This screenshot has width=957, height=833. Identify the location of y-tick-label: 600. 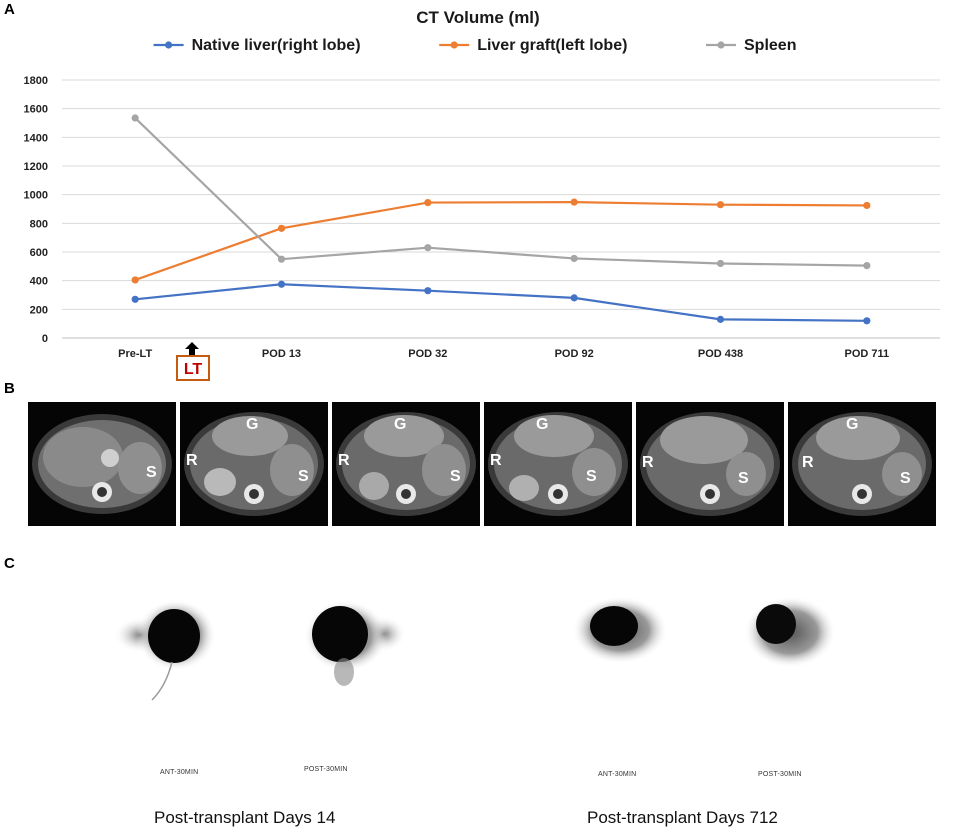
(39, 253).